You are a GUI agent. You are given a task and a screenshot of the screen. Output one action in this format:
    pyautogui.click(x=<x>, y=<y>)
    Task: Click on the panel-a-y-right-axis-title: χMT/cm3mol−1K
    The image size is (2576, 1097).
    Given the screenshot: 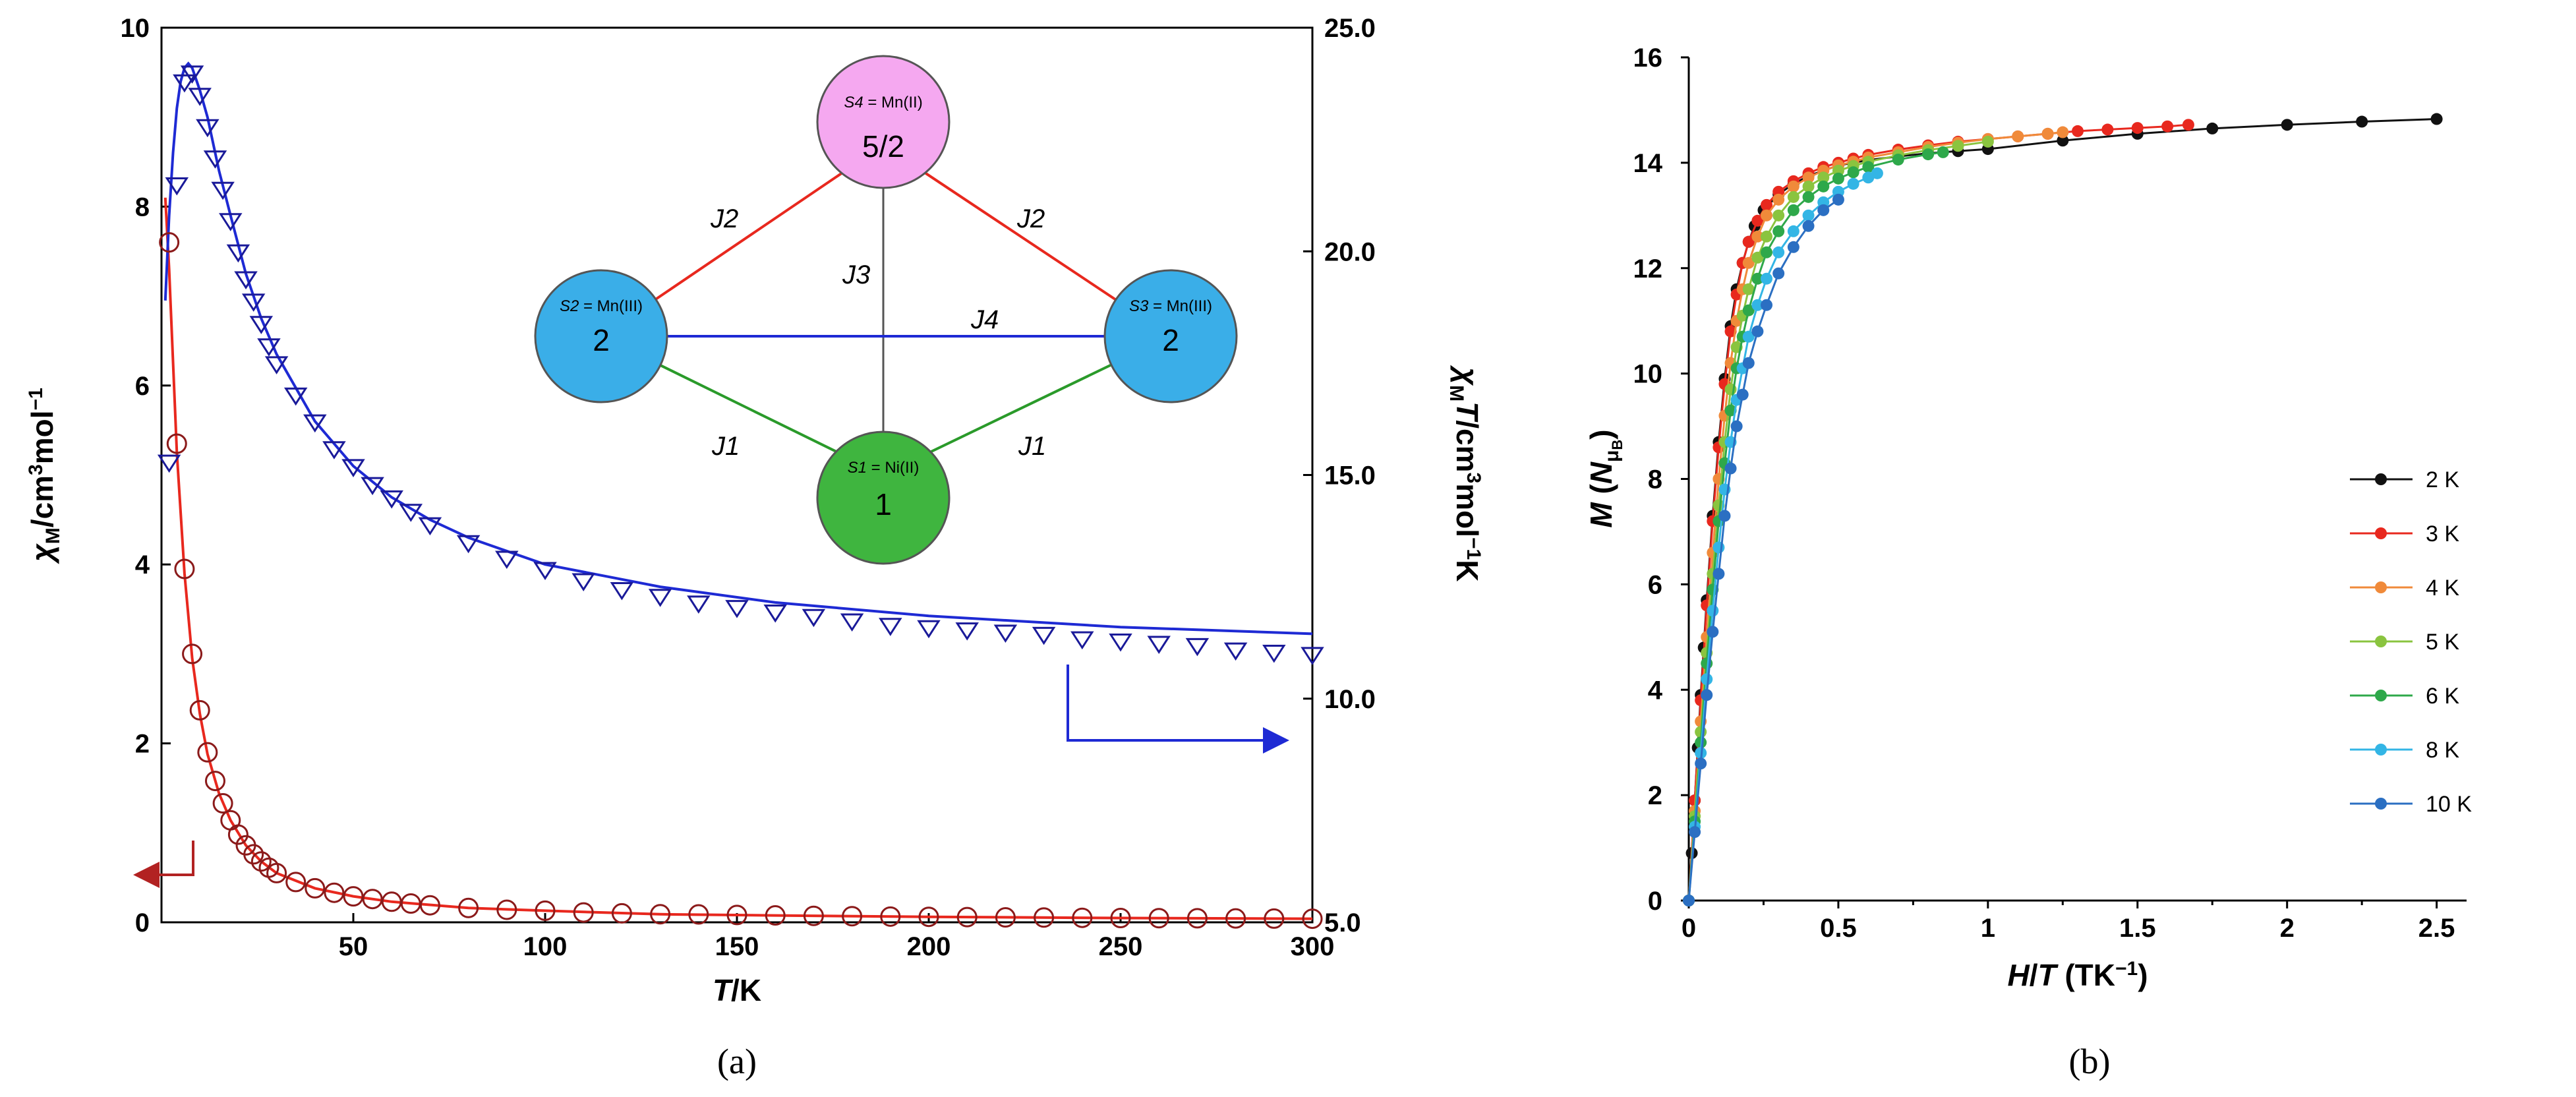 What is the action you would take?
    pyautogui.click(x=1465, y=473)
    